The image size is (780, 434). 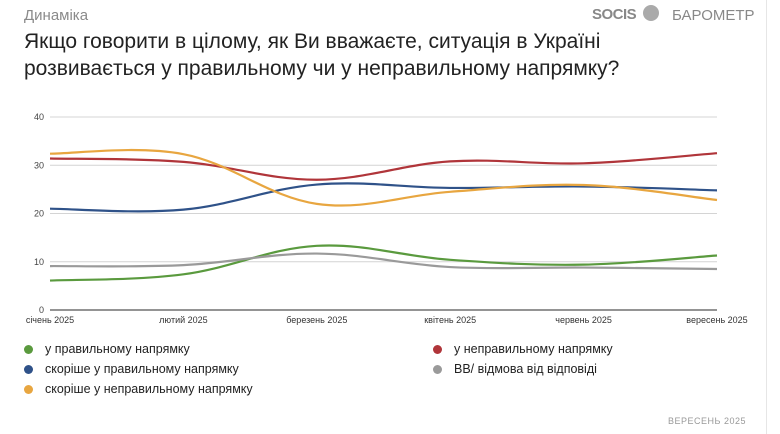 I want to click on y-tick-label: 30, so click(x=39, y=165).